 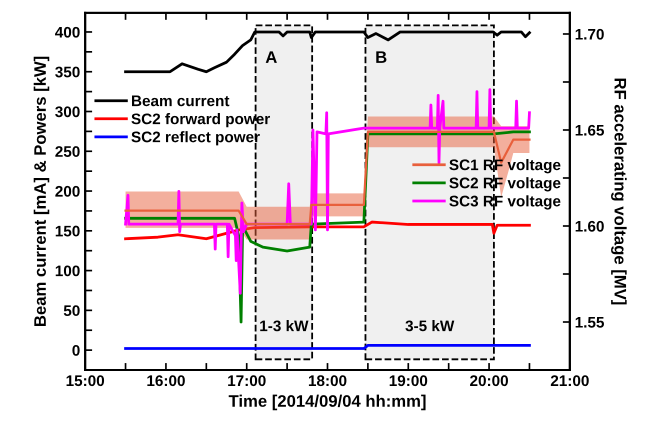 What do you see at coordinates (284, 326) in the screenshot?
I see `annotation: 1-3 kW` at bounding box center [284, 326].